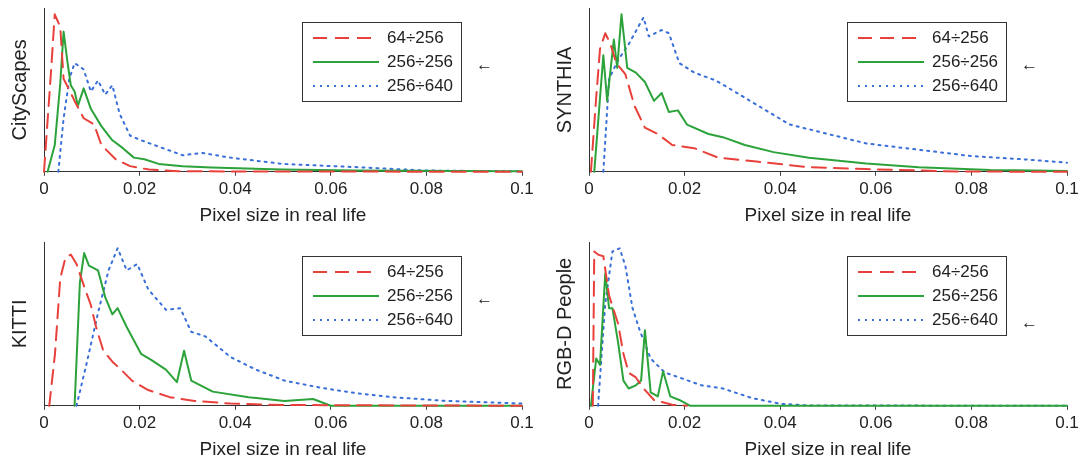 This screenshot has height=467, width=1089. I want to click on y-axis-title: CityScapes, so click(18, 90).